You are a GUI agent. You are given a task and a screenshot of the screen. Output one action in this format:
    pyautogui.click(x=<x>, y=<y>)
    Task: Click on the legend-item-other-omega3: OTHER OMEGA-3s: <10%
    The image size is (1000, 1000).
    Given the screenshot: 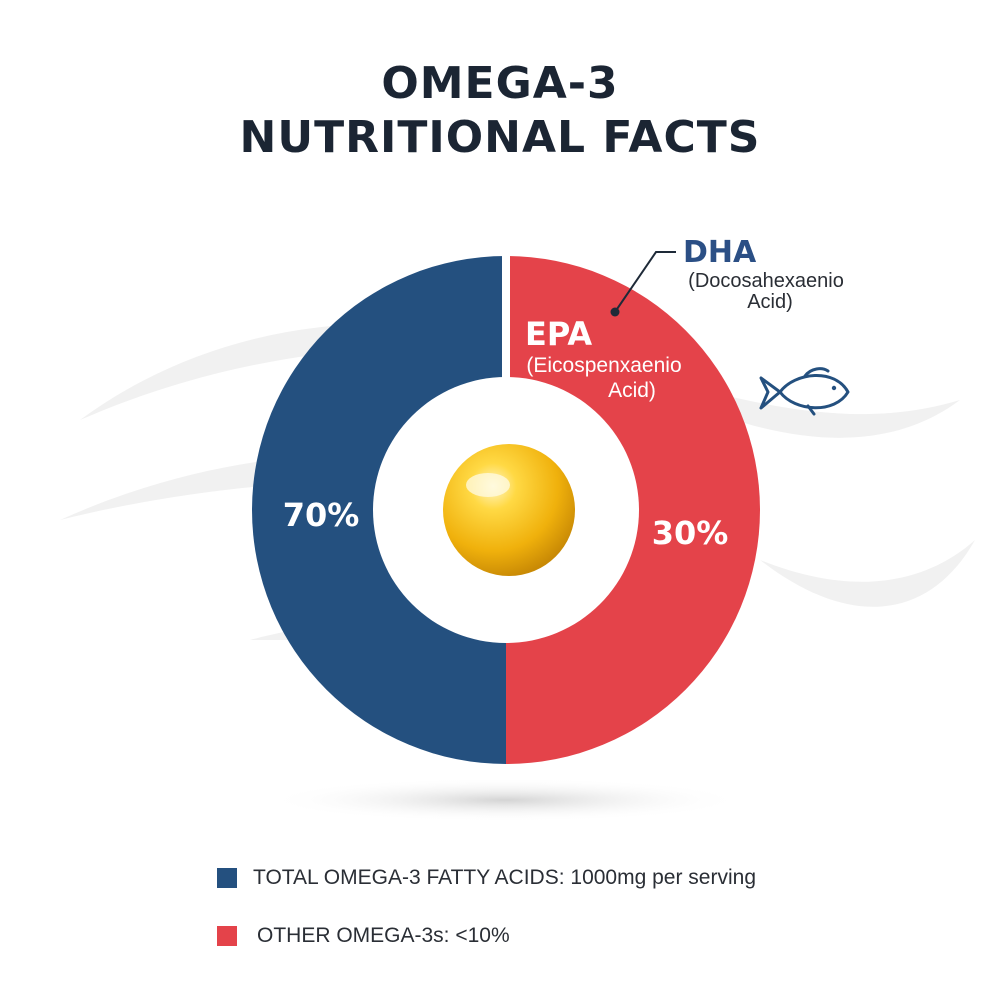 What is the action you would take?
    pyautogui.click(x=363, y=936)
    